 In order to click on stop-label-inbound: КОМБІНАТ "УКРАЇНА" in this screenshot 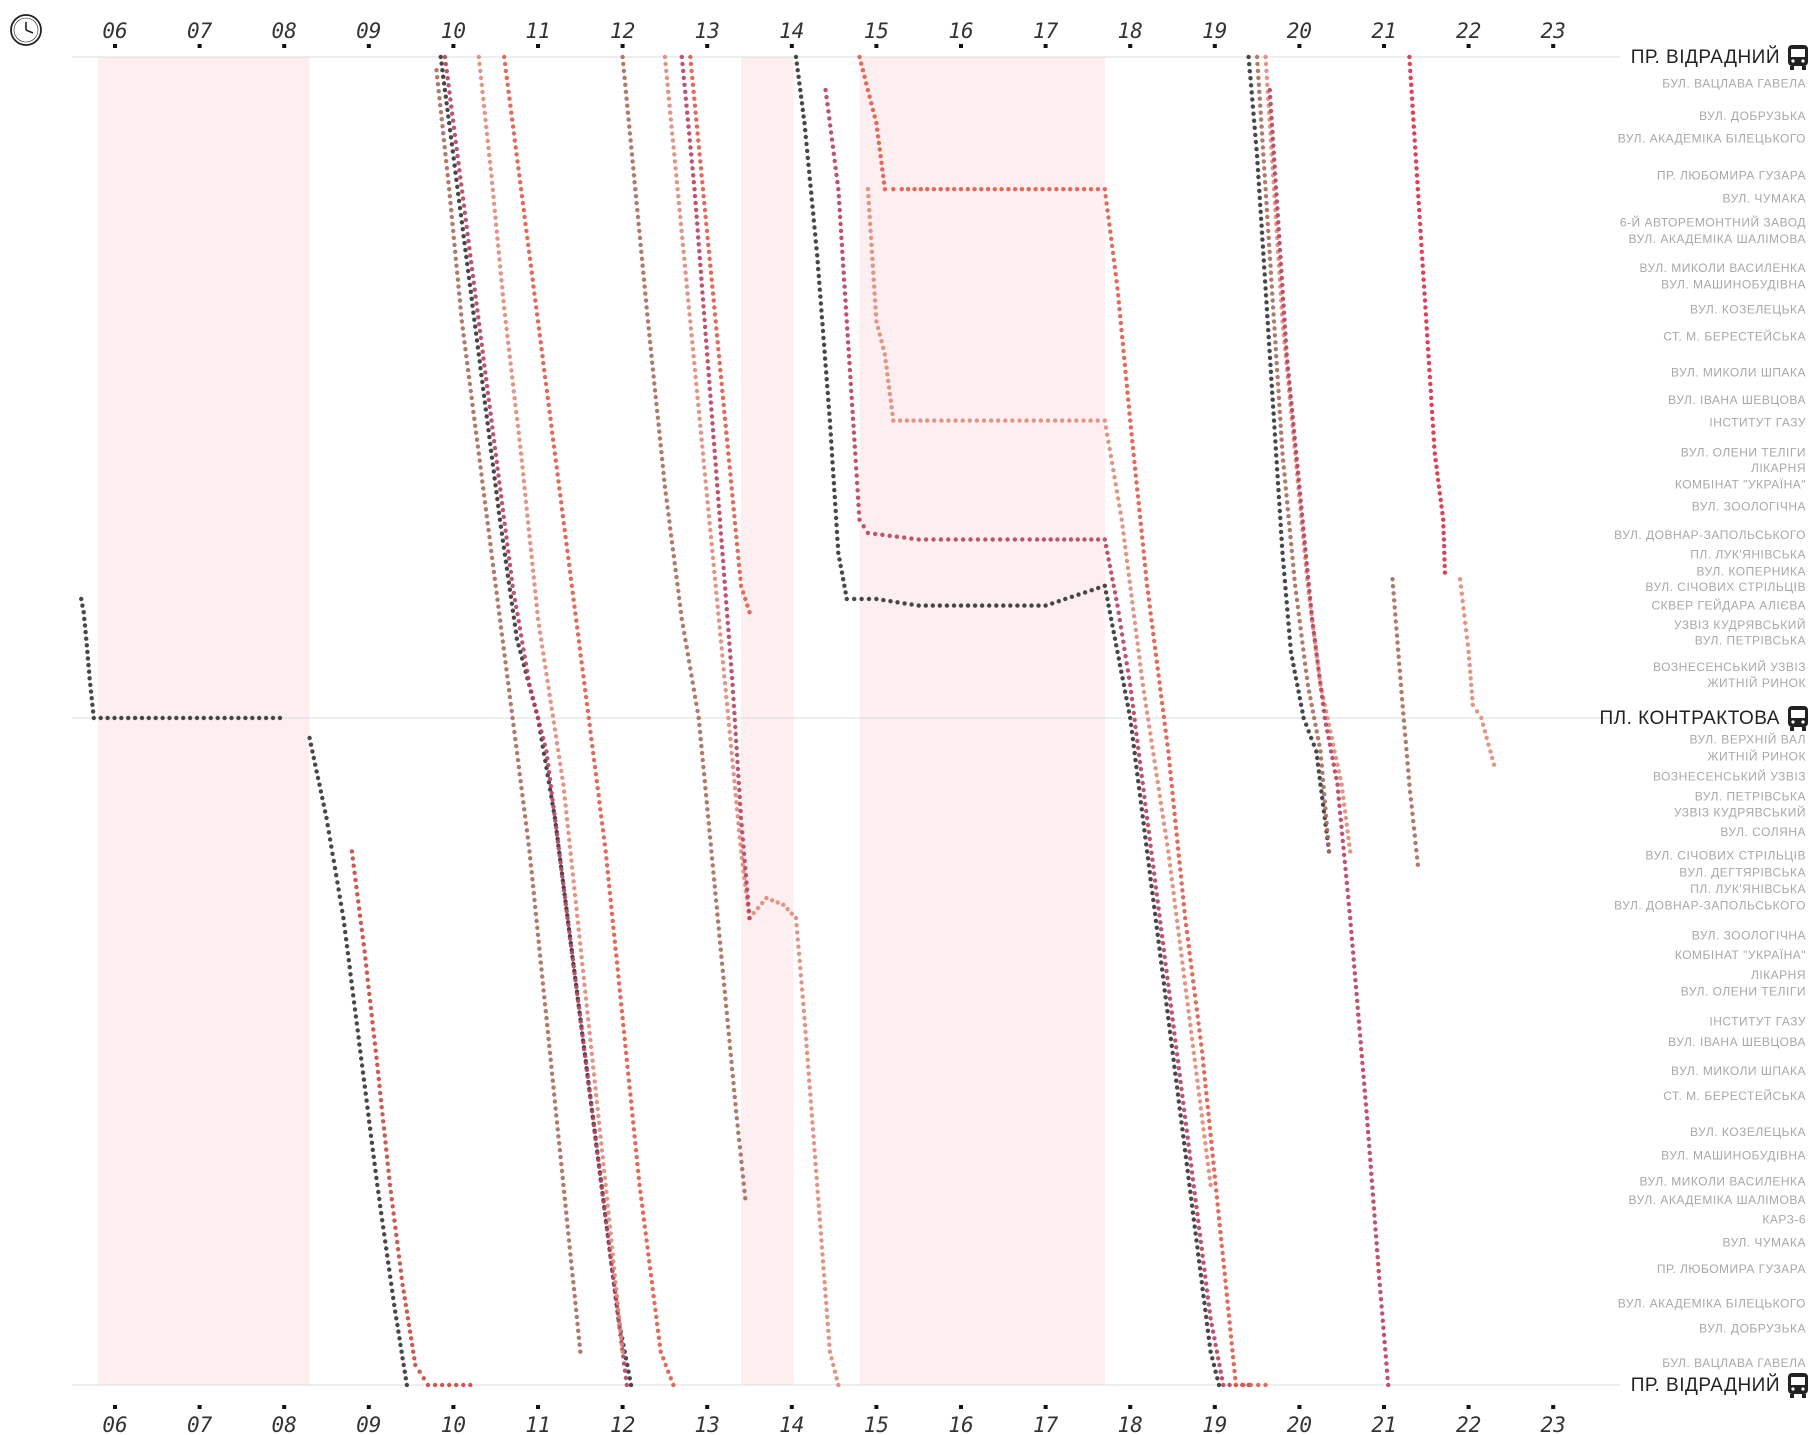, I will do `click(1740, 955)`.